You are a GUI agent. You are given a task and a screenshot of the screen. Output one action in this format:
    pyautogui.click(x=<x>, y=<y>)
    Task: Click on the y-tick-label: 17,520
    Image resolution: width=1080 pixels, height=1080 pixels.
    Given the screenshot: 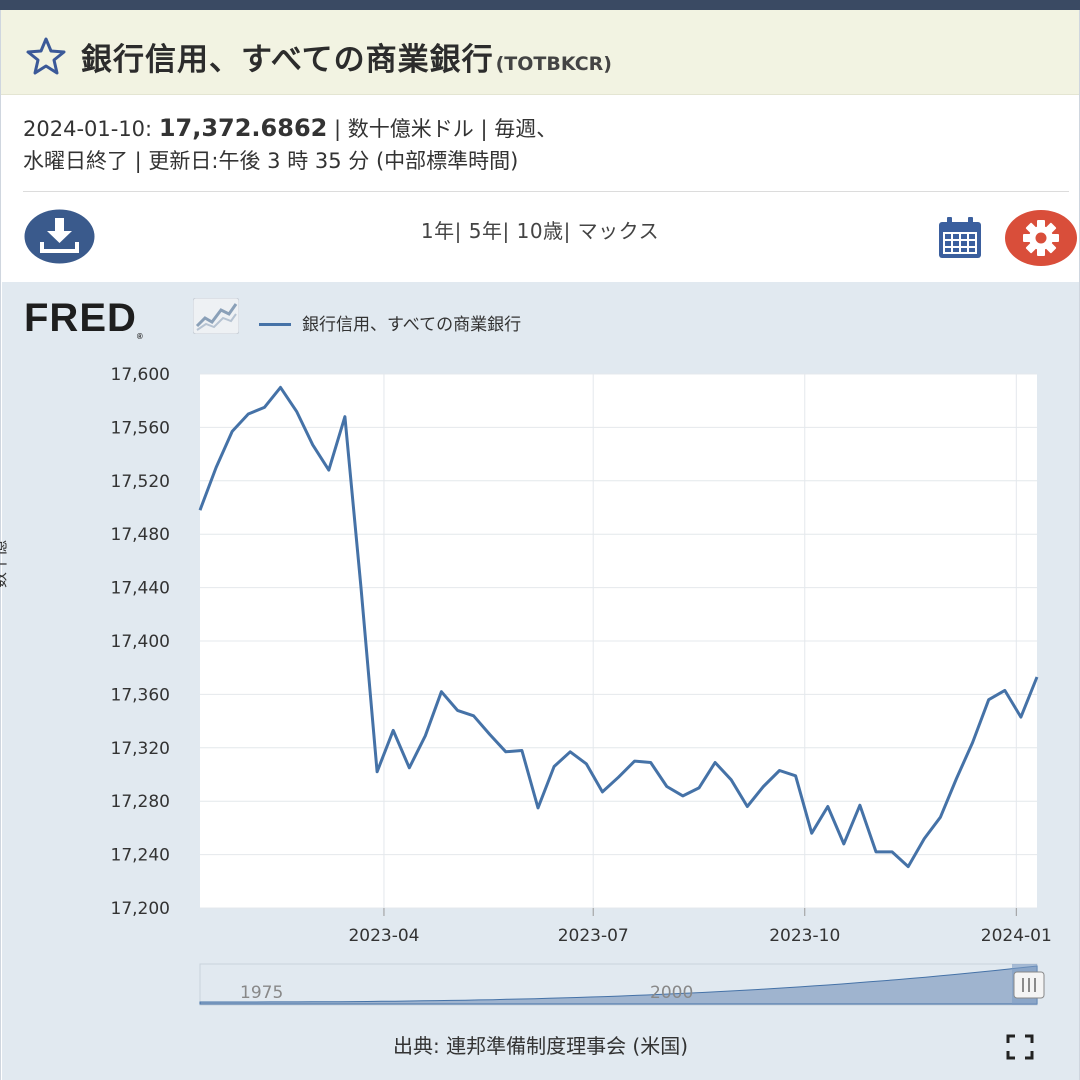 What is the action you would take?
    pyautogui.click(x=140, y=482)
    